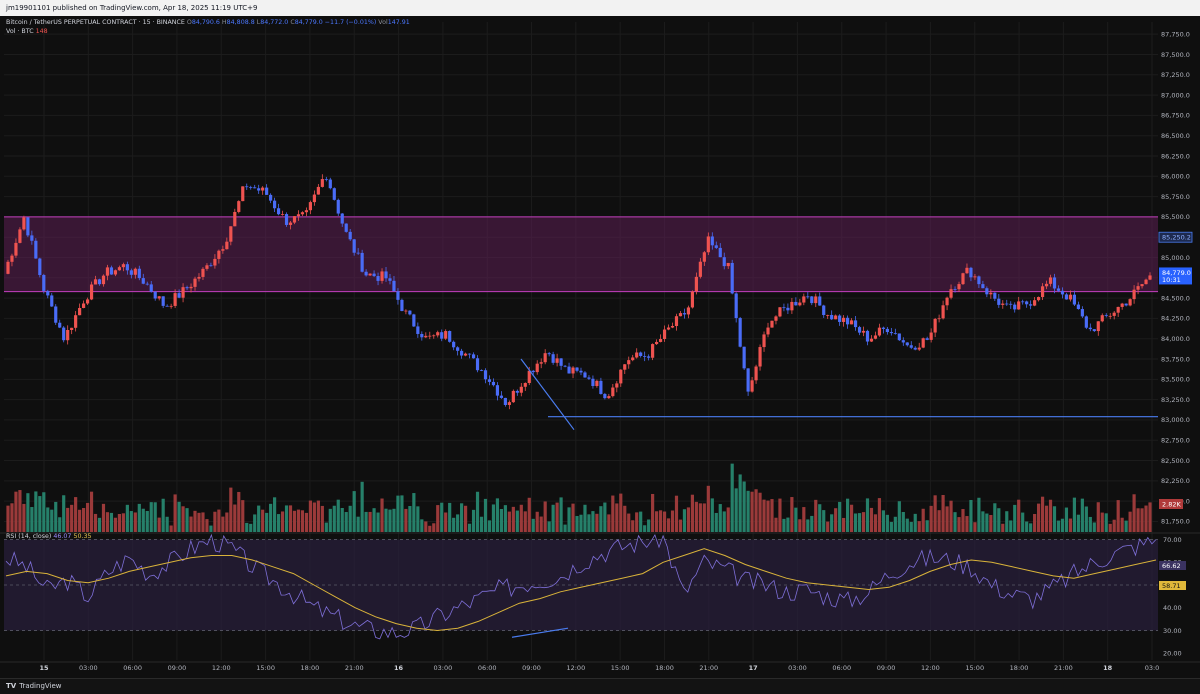 This screenshot has height=694, width=1200. Describe the element at coordinates (1175, 217) in the screenshot. I see `price-axis-label: 85,500.0` at that location.